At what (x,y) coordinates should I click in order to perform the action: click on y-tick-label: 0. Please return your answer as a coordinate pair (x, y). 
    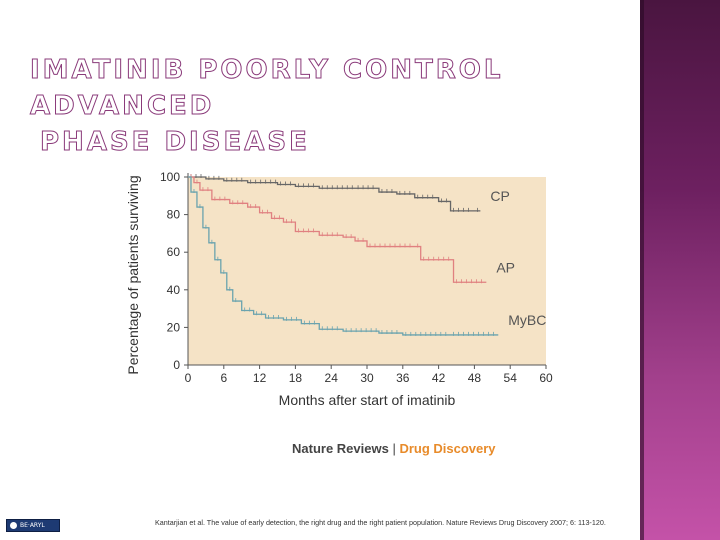
    Looking at the image, I should click on (176, 365).